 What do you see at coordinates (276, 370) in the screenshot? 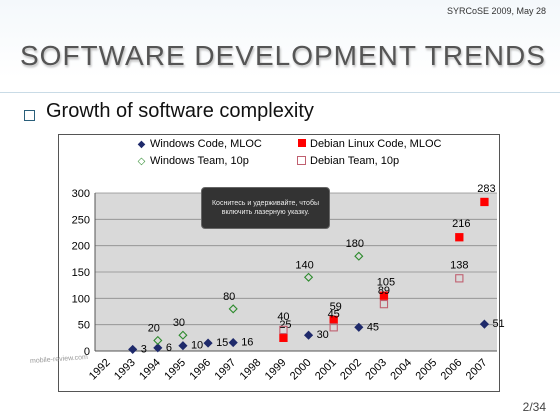
I see `x-tick-label: 1999` at bounding box center [276, 370].